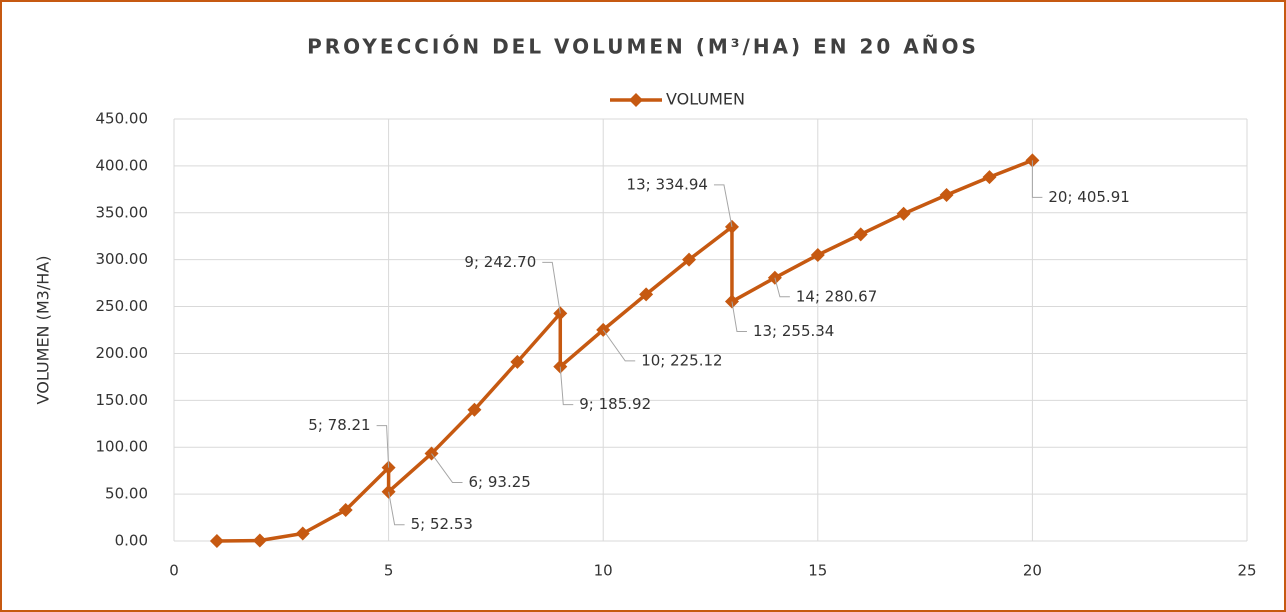  Describe the element at coordinates (174, 571) in the screenshot. I see `x-tick-label: 0` at that location.